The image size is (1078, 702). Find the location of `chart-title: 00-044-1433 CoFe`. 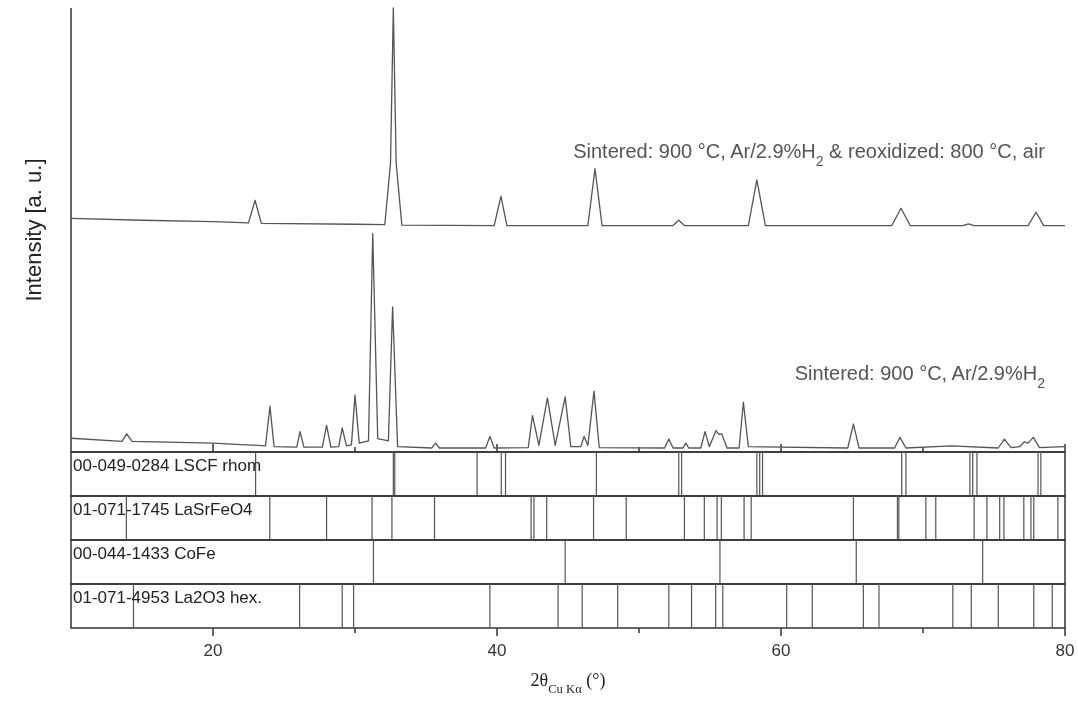

chart-title: 00-044-1433 CoFe is located at coordinates (144, 553).